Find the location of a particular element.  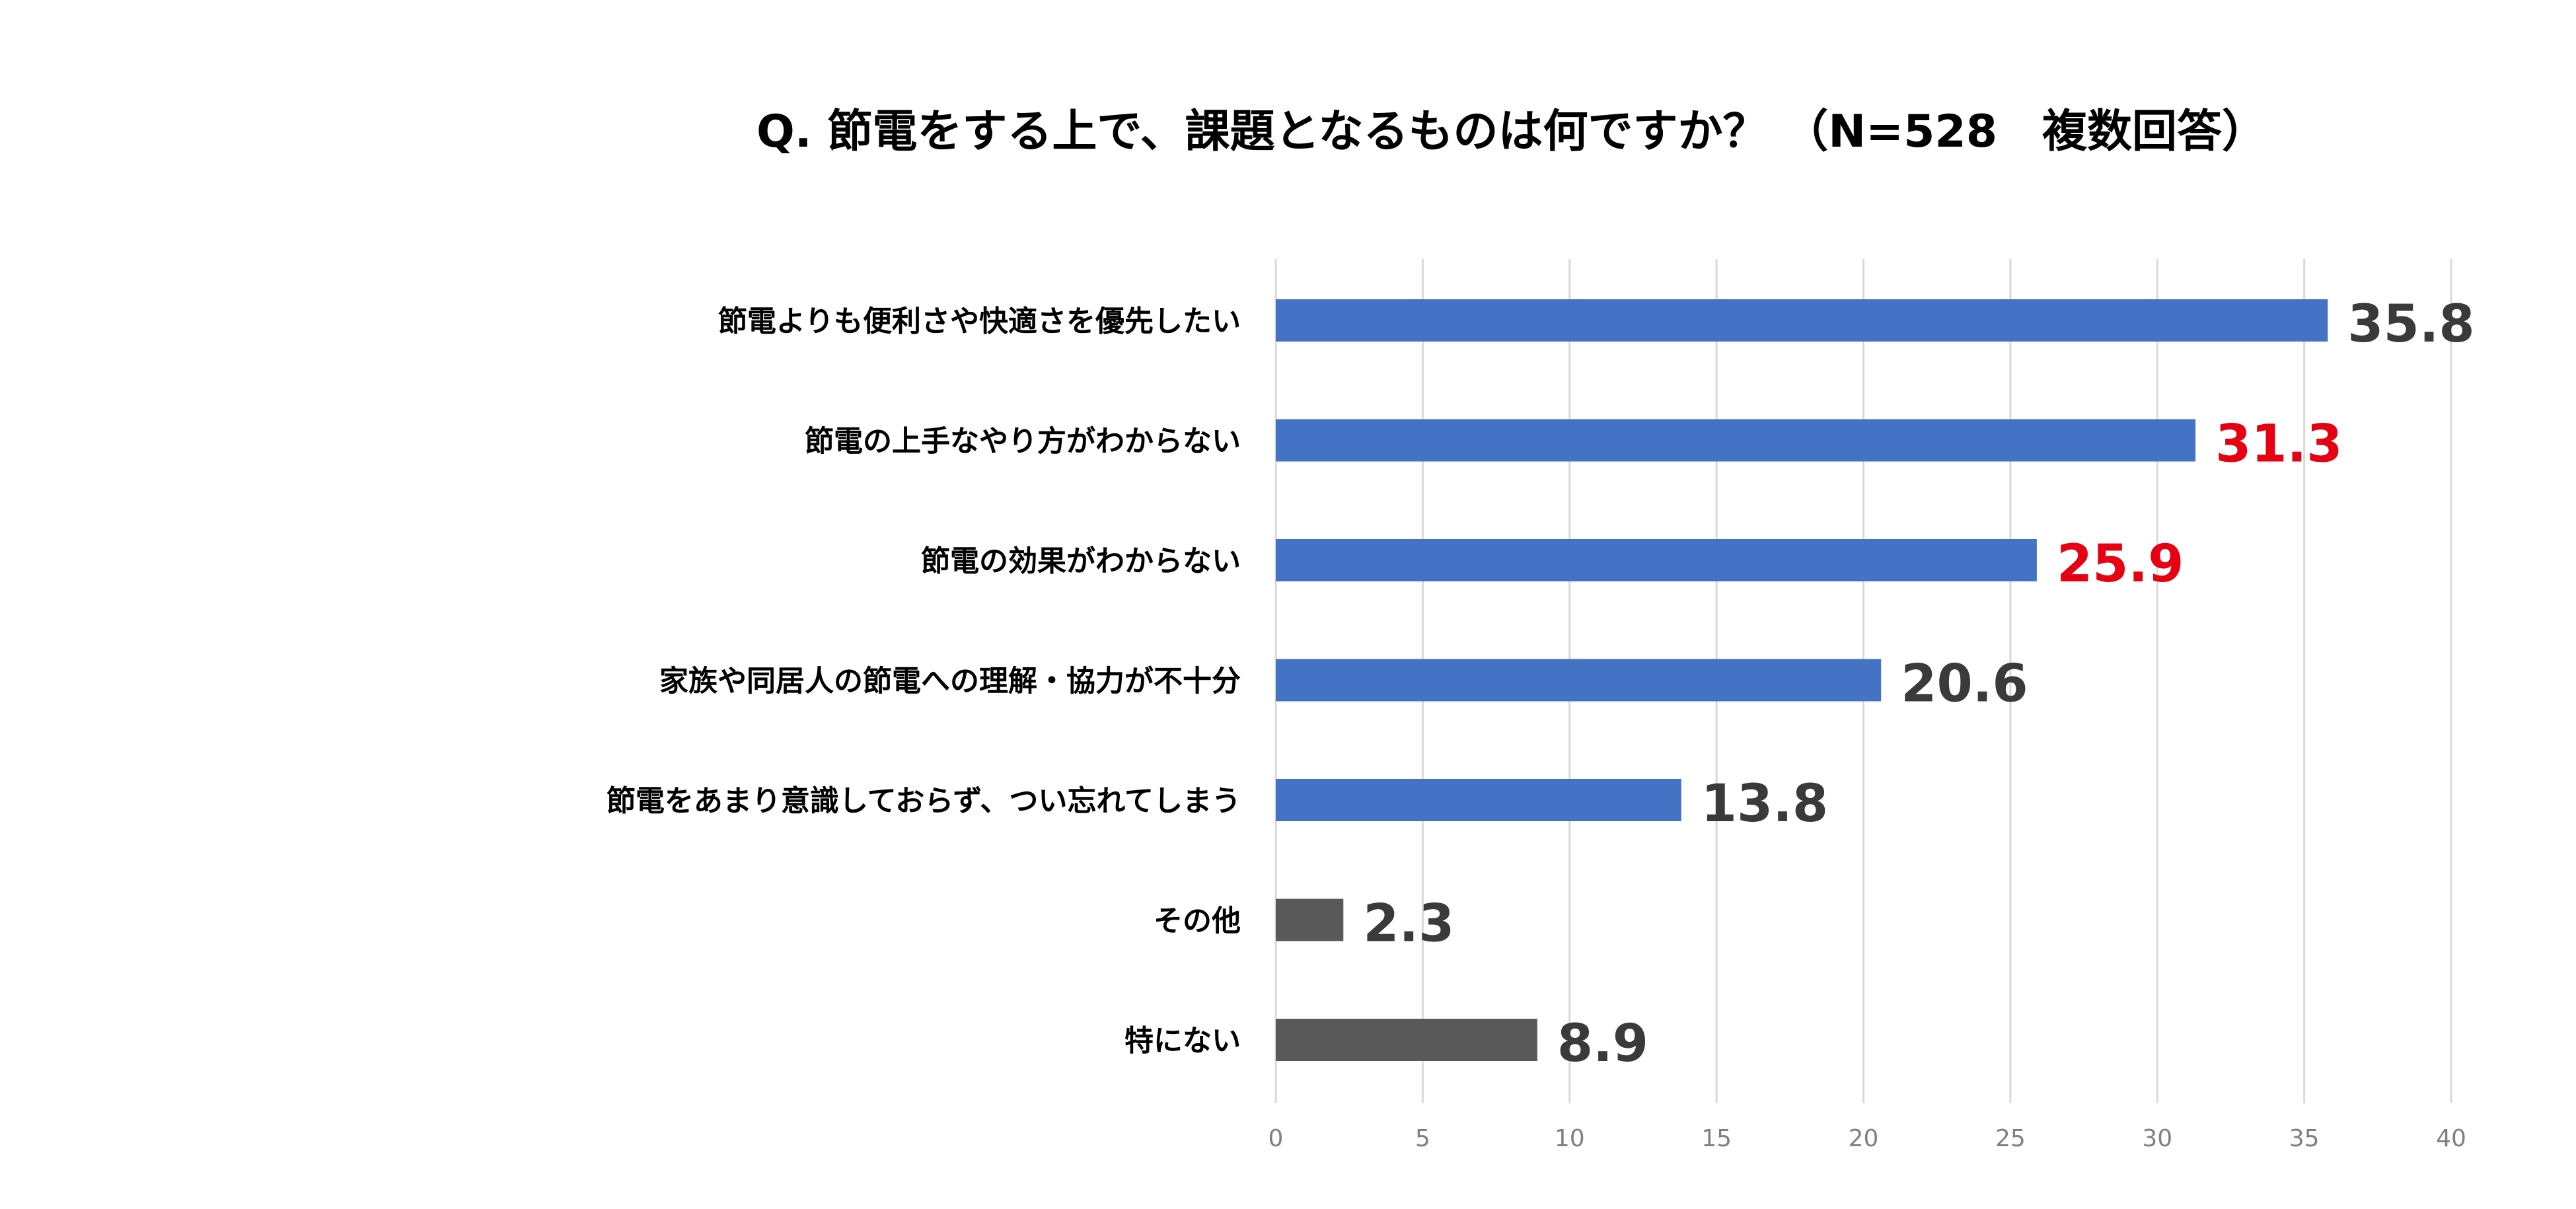

category-label: その他 is located at coordinates (1197, 921).